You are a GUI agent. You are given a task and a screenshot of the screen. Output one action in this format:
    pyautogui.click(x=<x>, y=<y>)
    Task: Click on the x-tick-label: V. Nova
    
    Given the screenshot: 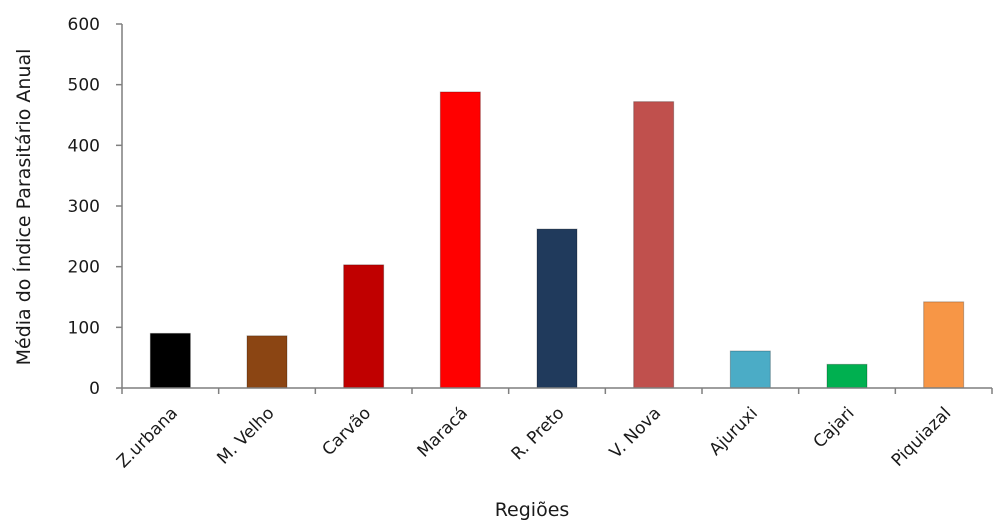 What is the action you would take?
    pyautogui.click(x=635, y=432)
    